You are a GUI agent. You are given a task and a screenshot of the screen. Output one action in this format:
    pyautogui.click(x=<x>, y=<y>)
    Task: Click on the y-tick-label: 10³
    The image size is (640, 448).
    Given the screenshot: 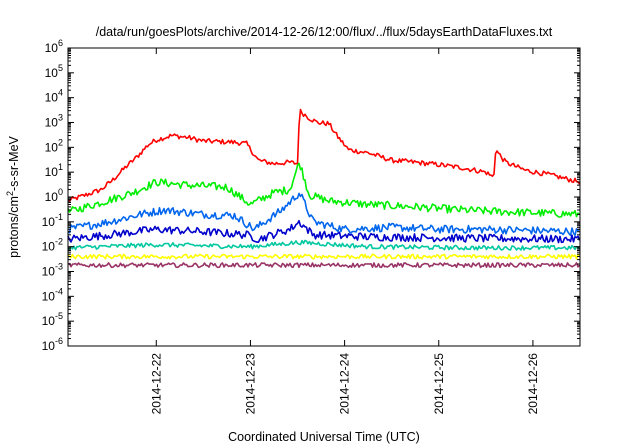 What is the action you would take?
    pyautogui.click(x=54, y=121)
    